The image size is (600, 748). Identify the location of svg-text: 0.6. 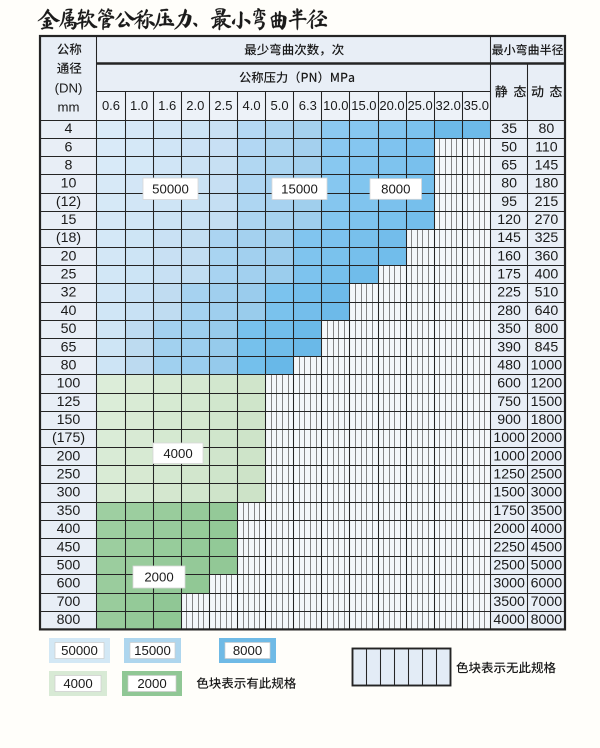
(111, 105).